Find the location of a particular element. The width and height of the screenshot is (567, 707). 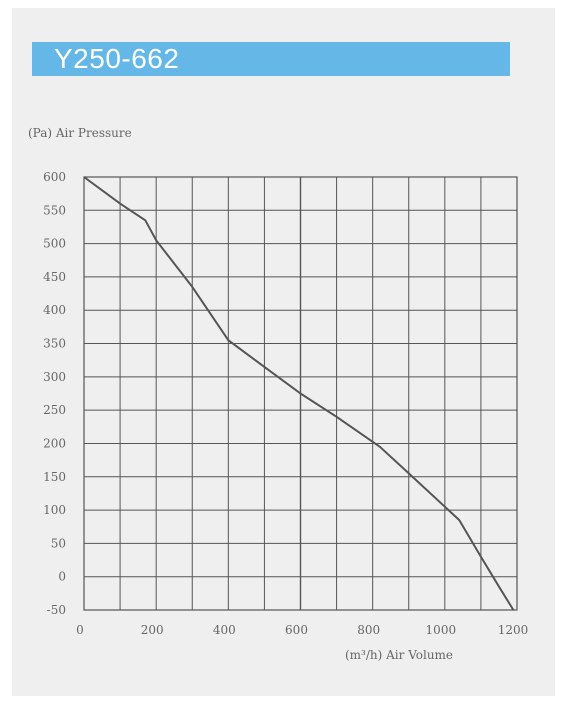

x-tick-label: 1200 is located at coordinates (513, 630).